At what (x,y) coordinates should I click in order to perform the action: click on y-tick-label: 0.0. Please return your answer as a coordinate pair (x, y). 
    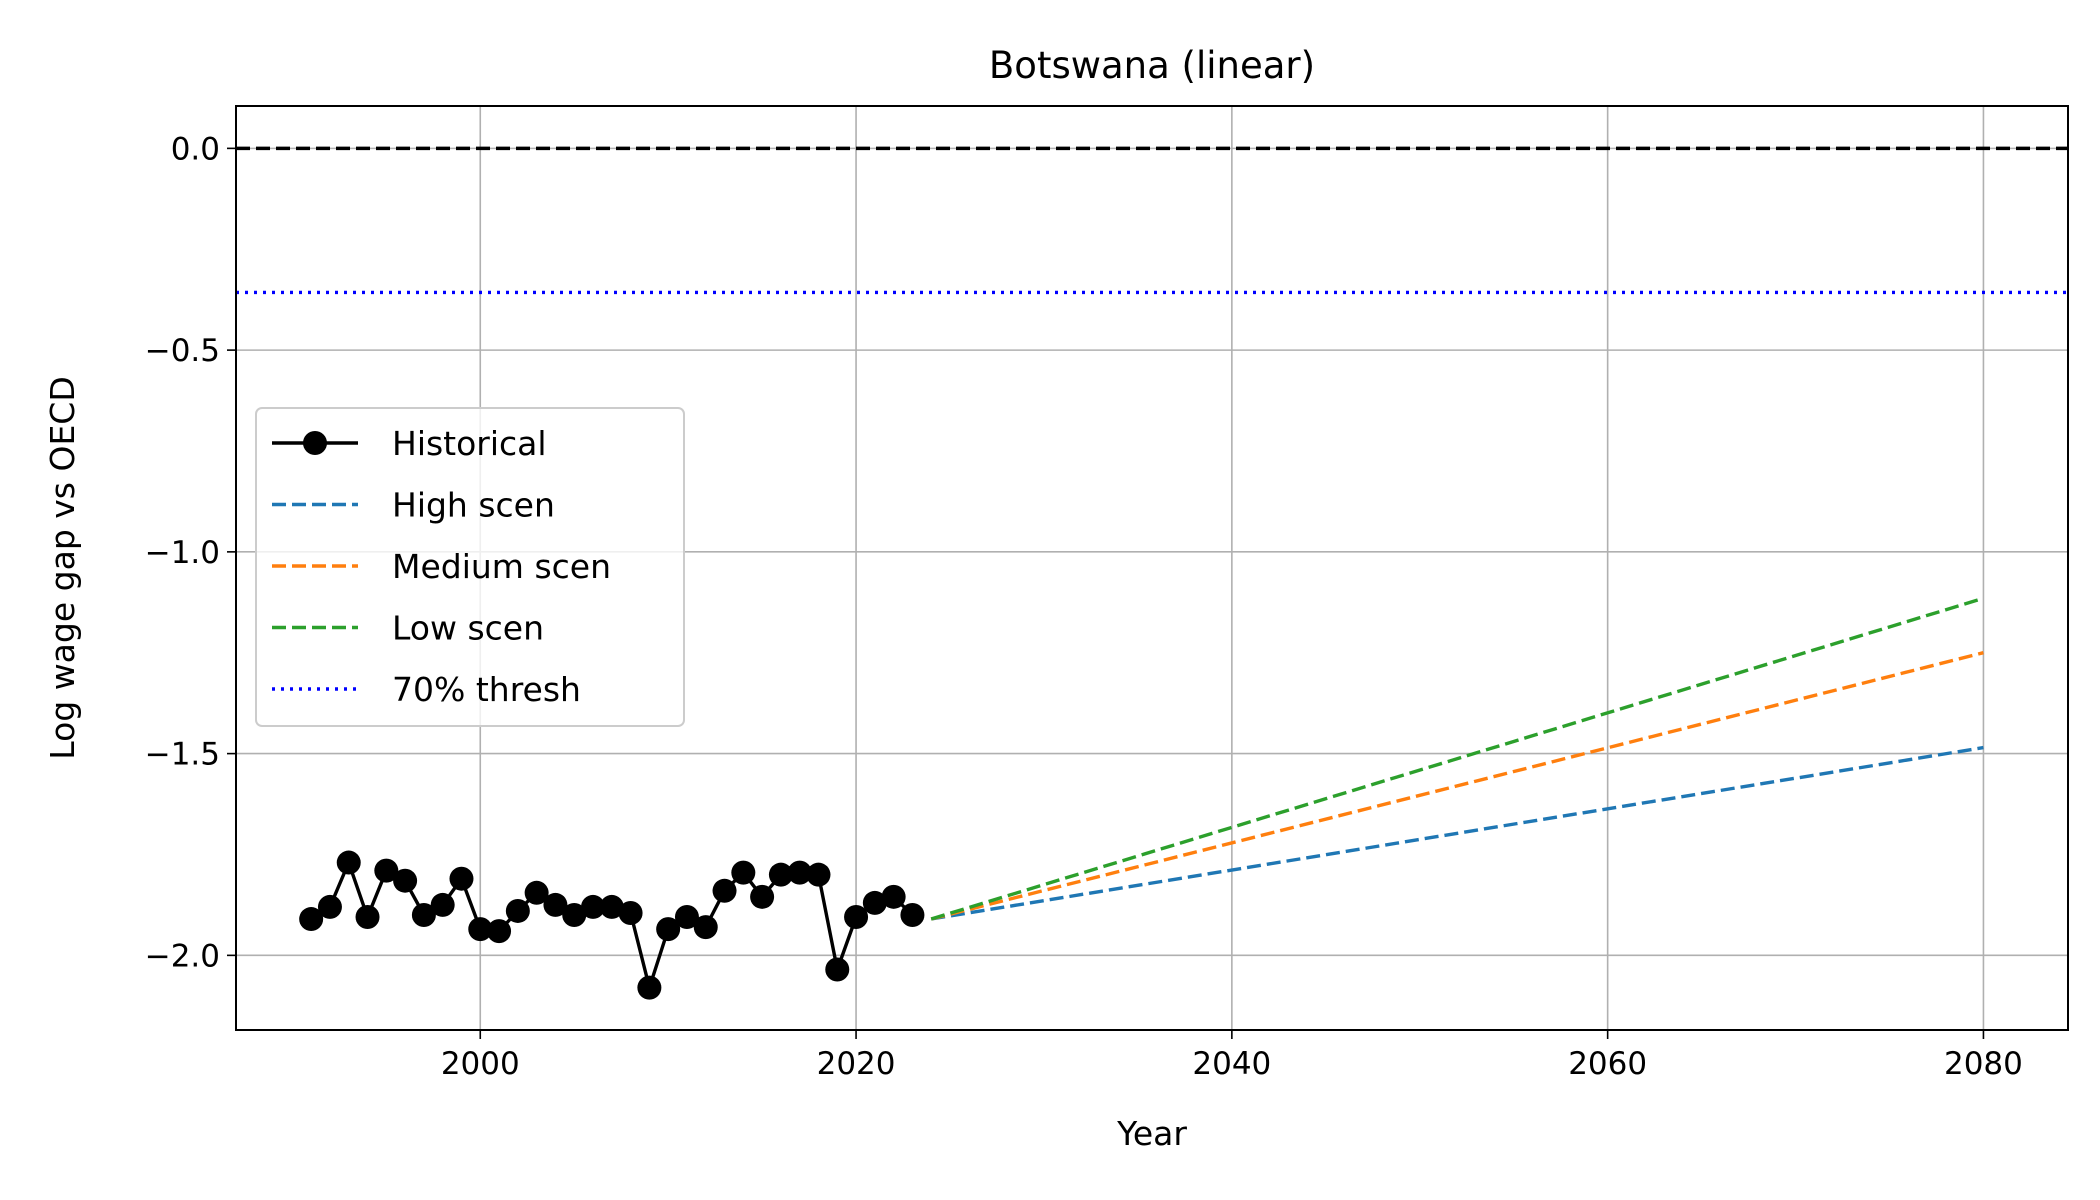
    Looking at the image, I should click on (195, 149).